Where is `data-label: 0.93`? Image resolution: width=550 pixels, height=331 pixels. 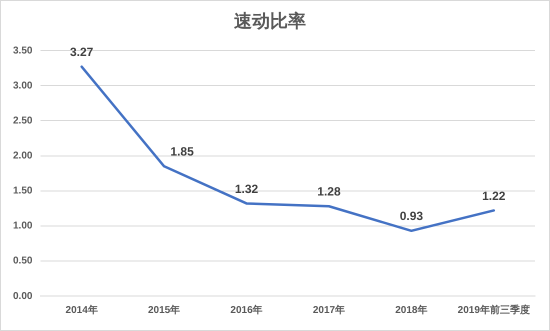 data-label: 0.93 is located at coordinates (412, 216).